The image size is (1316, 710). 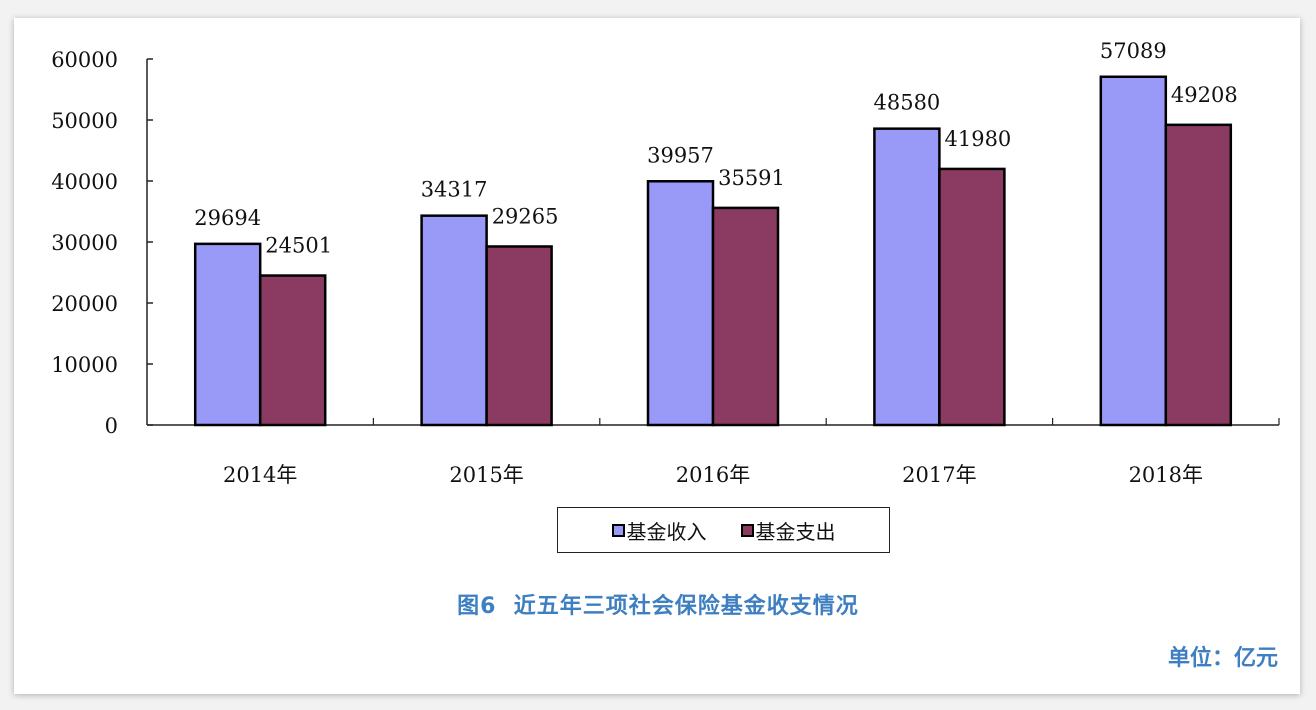 I want to click on value-label: 48580, so click(x=906, y=103).